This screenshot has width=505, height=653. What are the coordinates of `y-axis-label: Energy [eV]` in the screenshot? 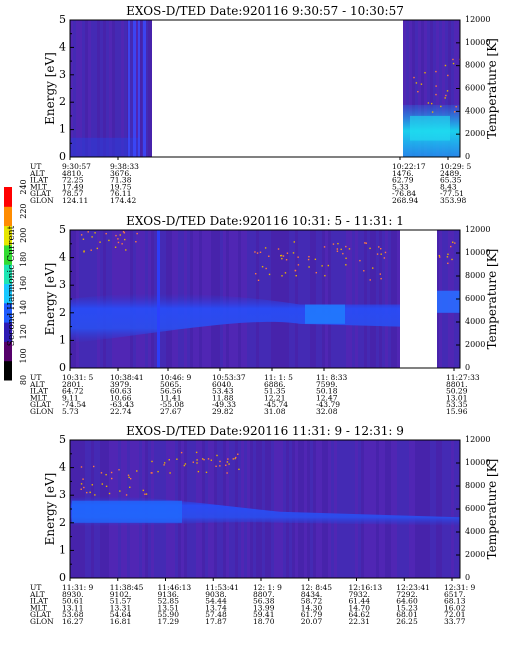 It's located at (50, 88).